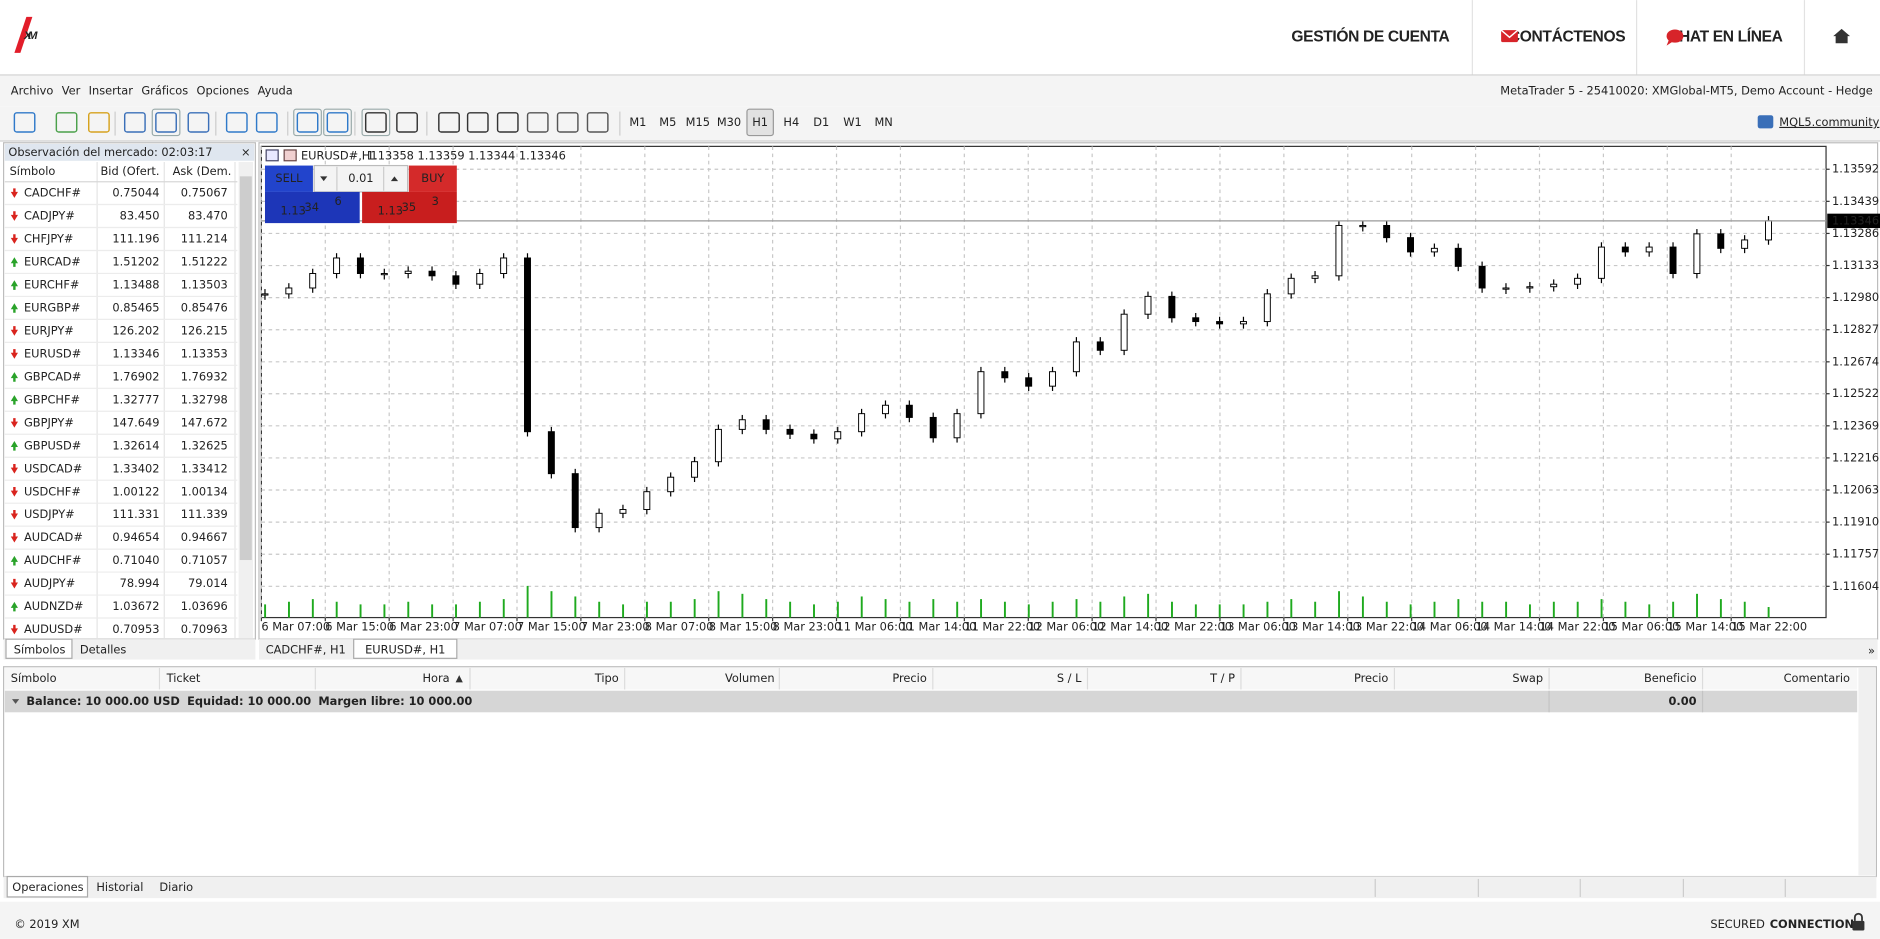 The width and height of the screenshot is (1880, 939). I want to click on timeframe: M1, so click(637, 122).